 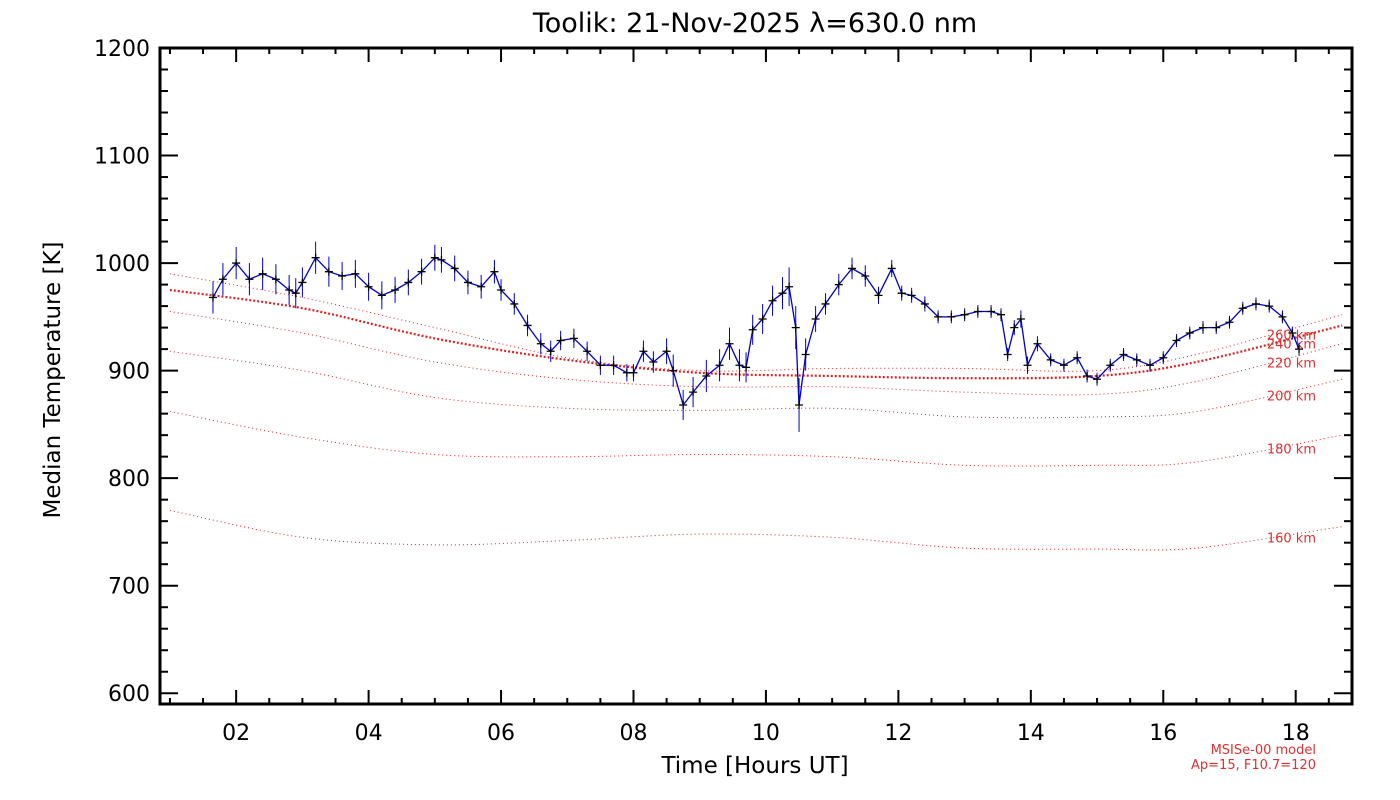 What do you see at coordinates (756, 530) in the screenshot?
I see `model-curve-160-km` at bounding box center [756, 530].